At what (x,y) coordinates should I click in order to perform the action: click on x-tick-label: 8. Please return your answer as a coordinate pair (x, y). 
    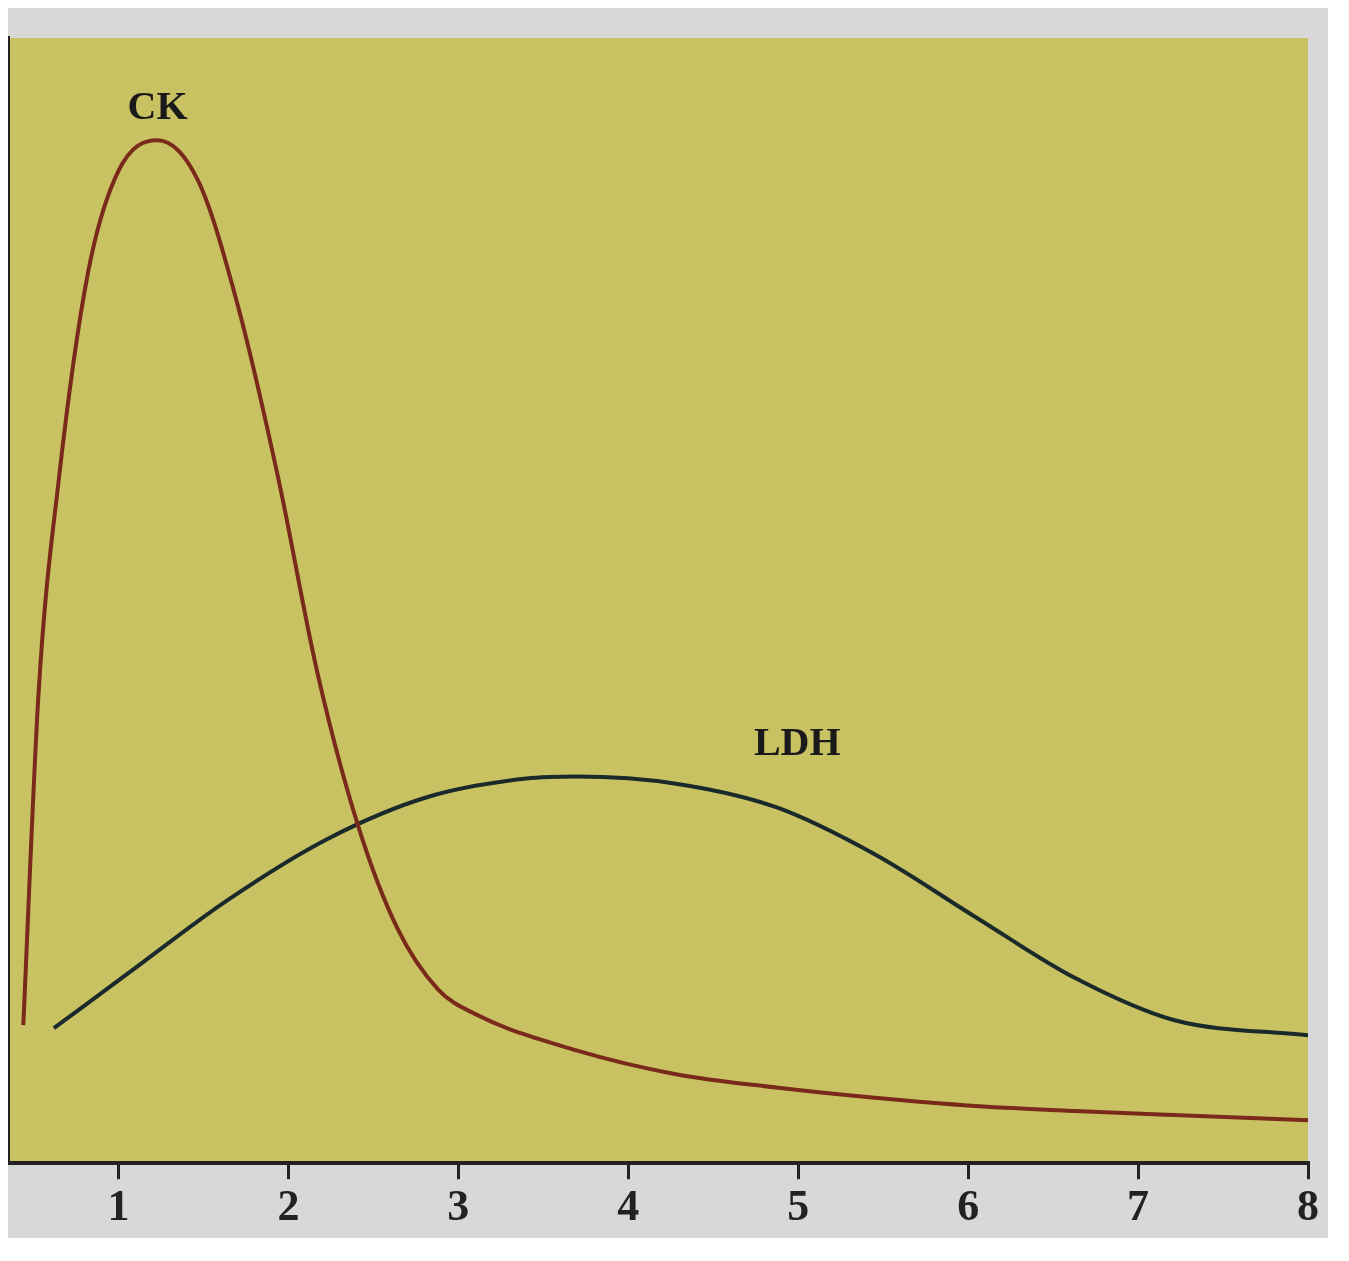
    Looking at the image, I should click on (1308, 1205).